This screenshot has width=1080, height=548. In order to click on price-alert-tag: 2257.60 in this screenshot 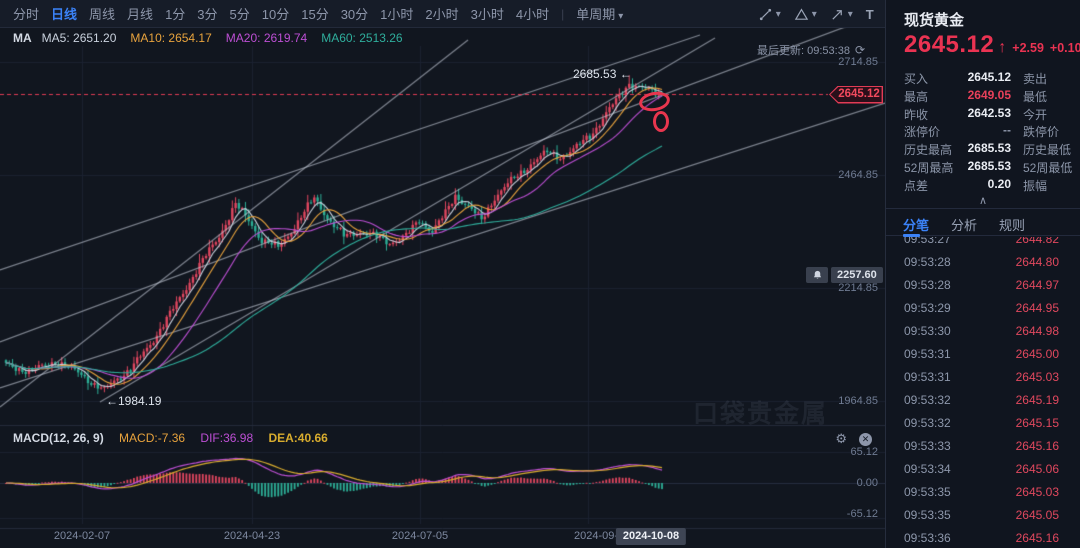, I will do `click(844, 274)`.